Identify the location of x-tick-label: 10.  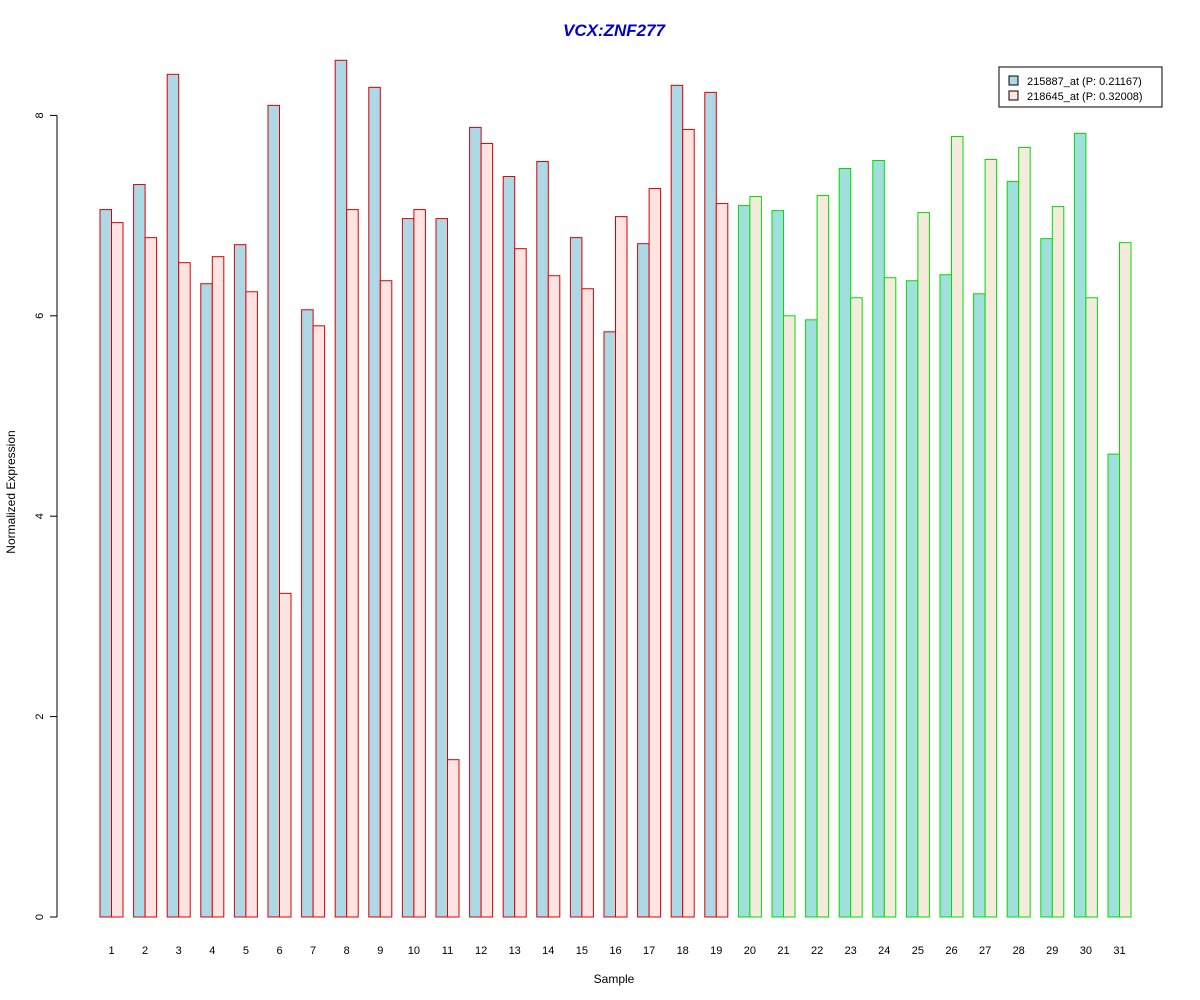
(414, 951).